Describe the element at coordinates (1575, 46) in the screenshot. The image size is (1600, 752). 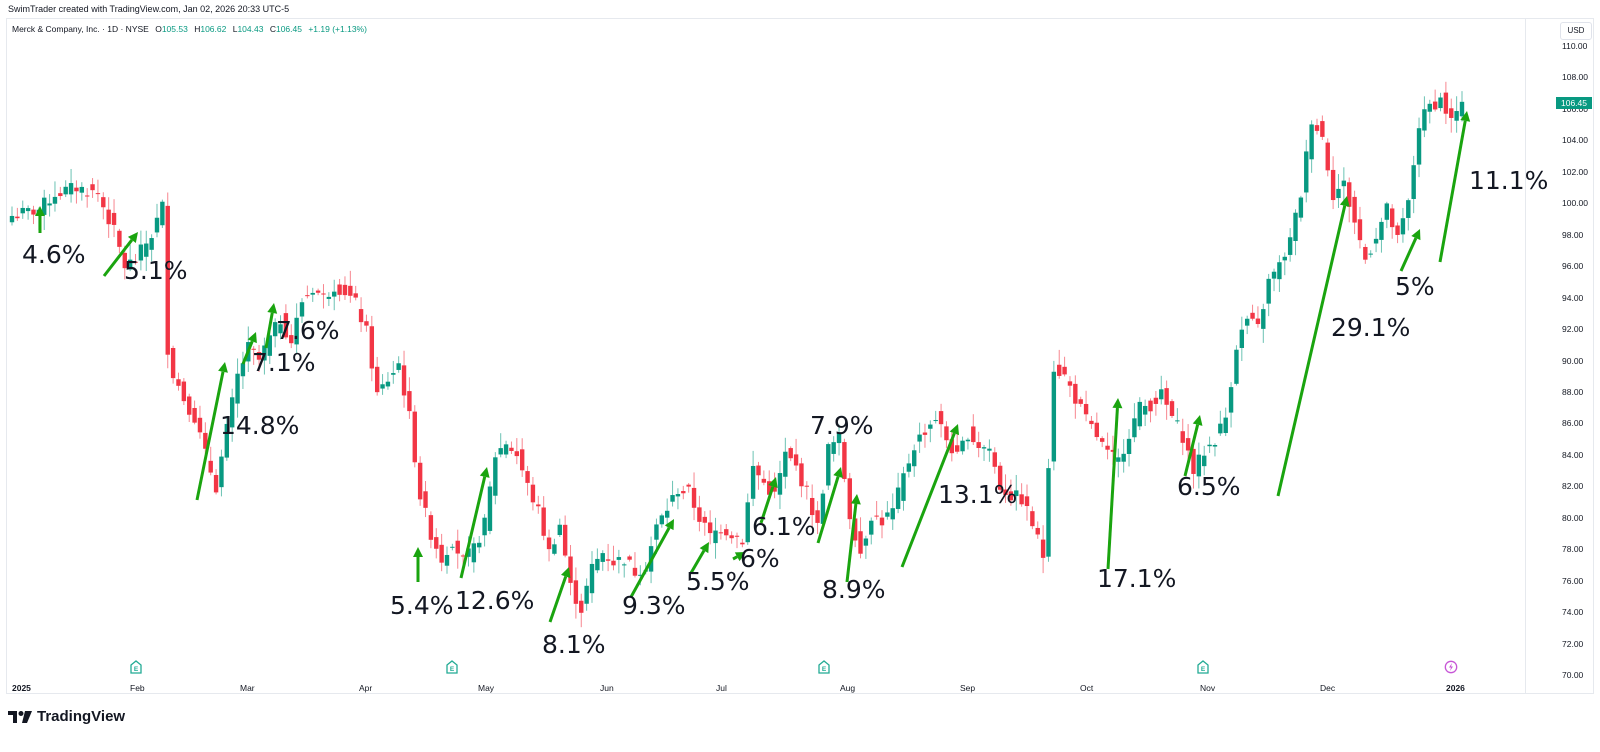
I see `price-tick: 110.00` at that location.